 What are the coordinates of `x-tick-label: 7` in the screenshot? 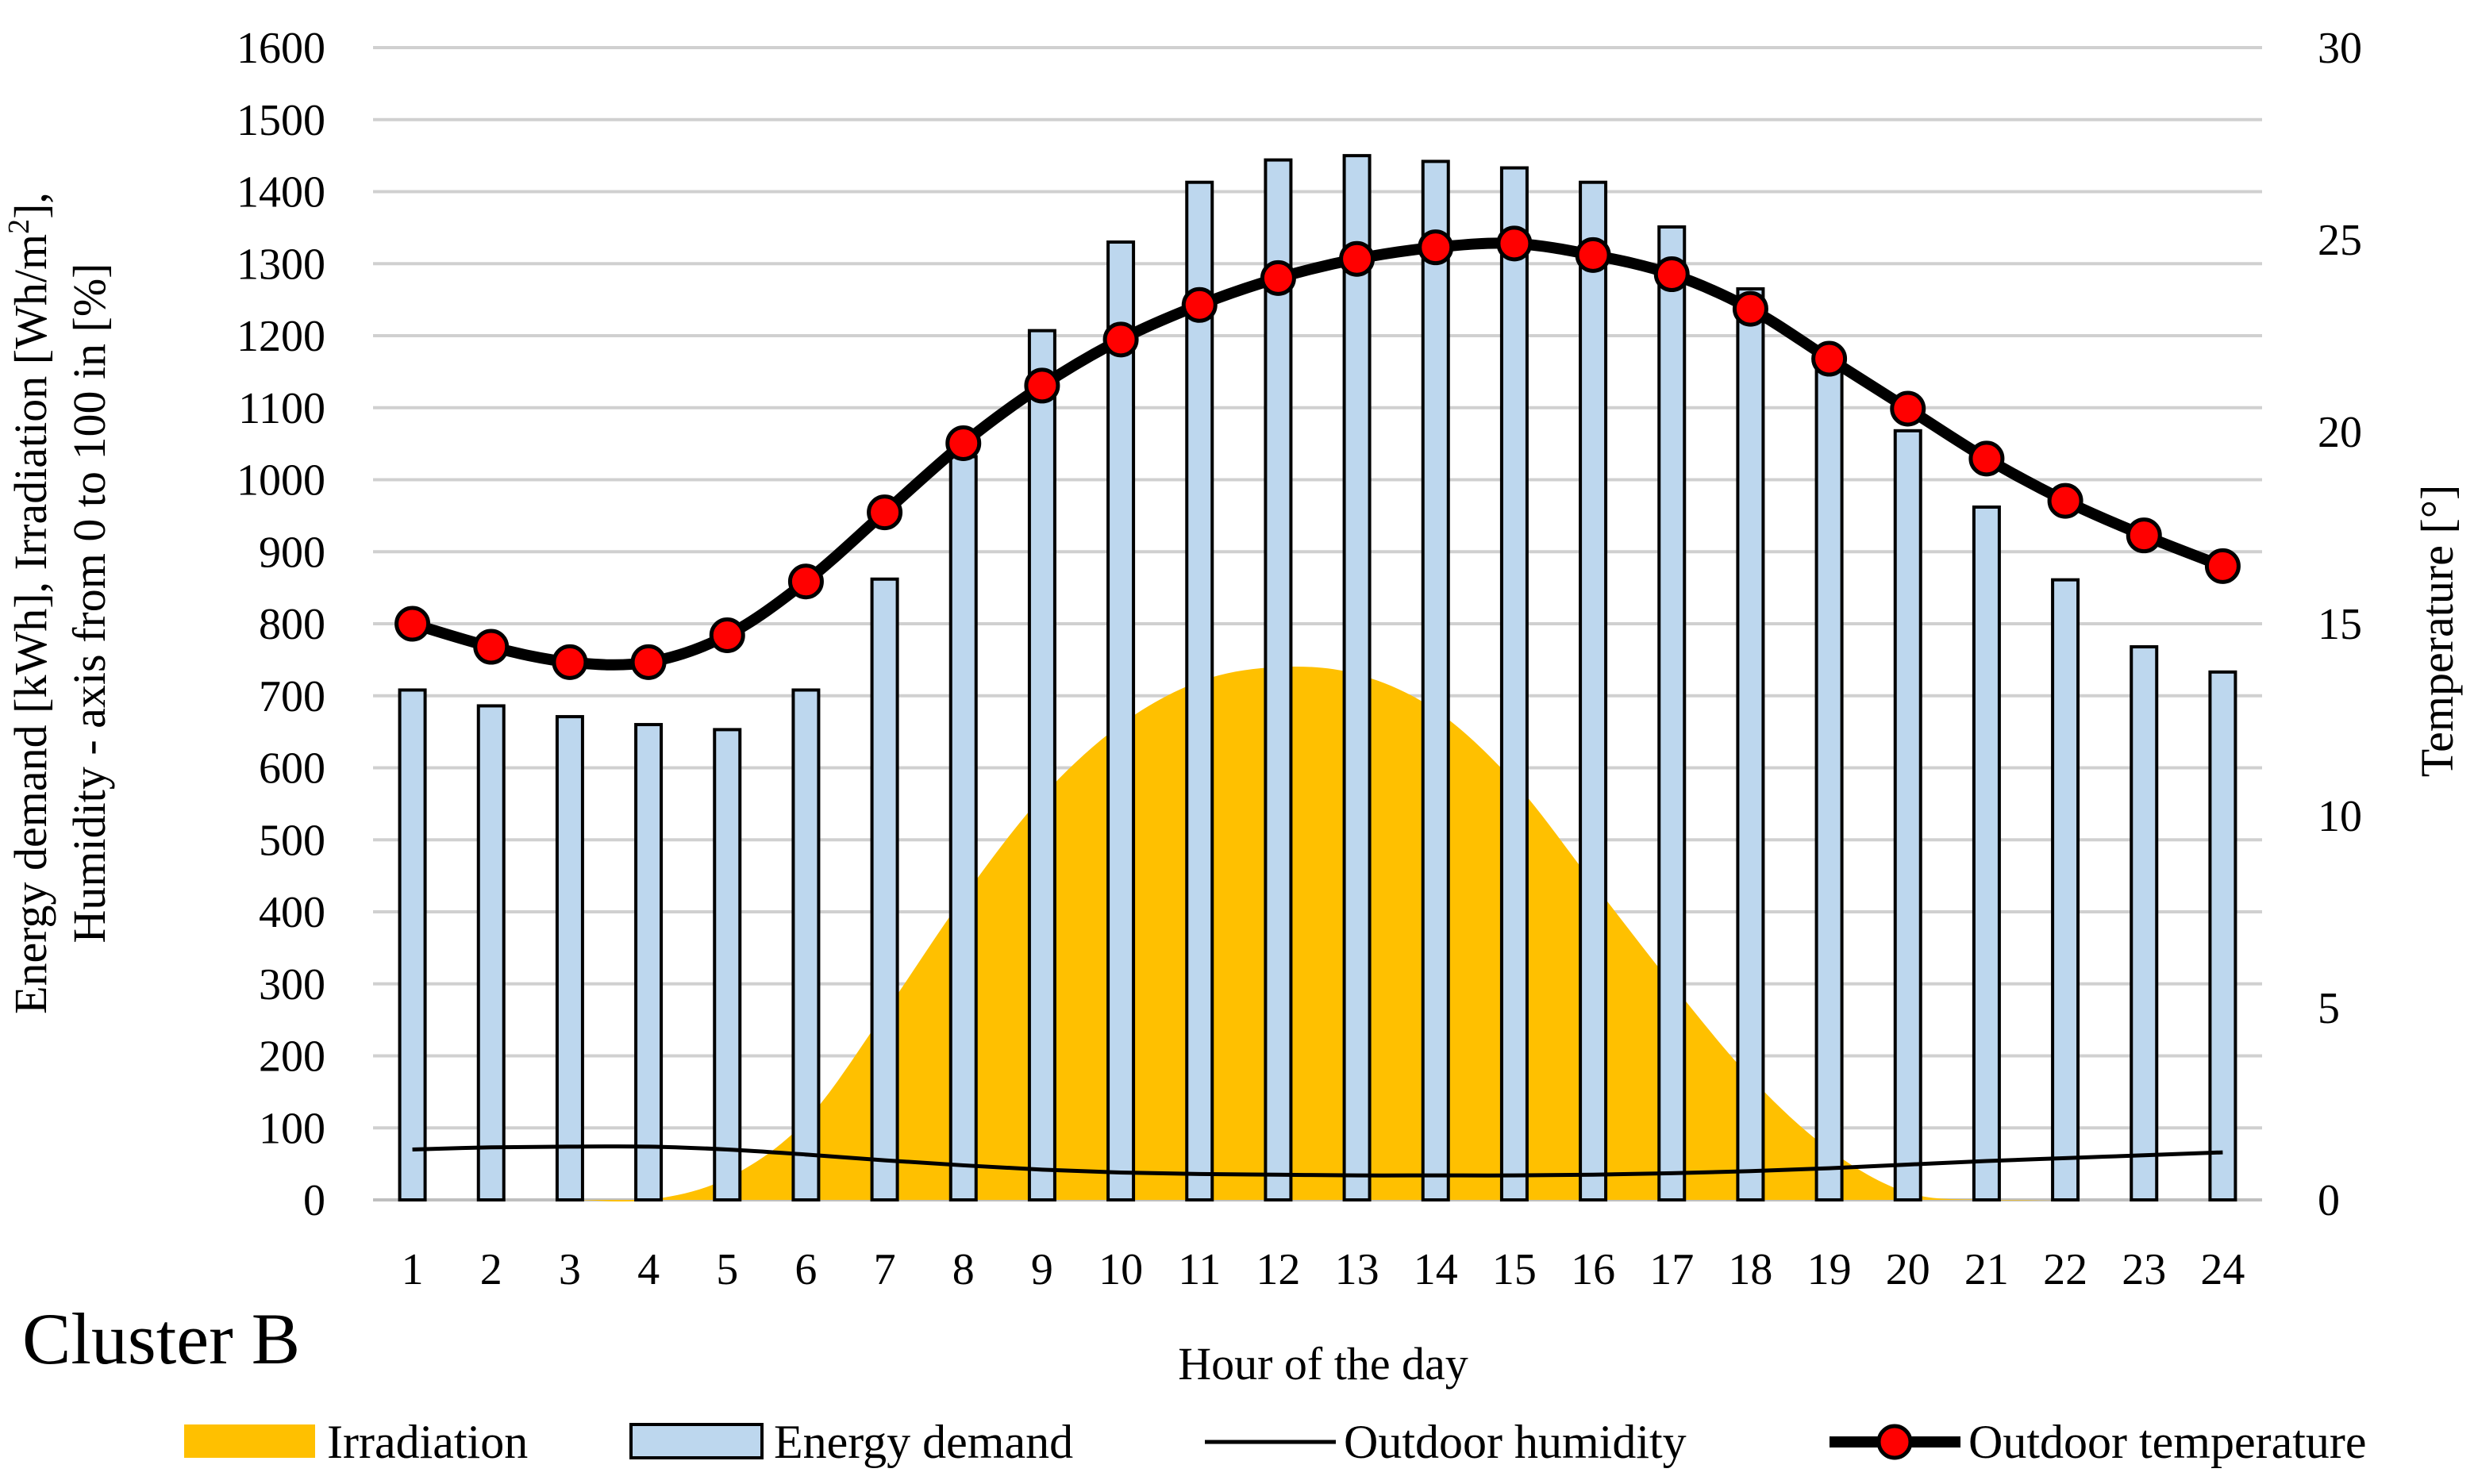 It's located at (885, 1269).